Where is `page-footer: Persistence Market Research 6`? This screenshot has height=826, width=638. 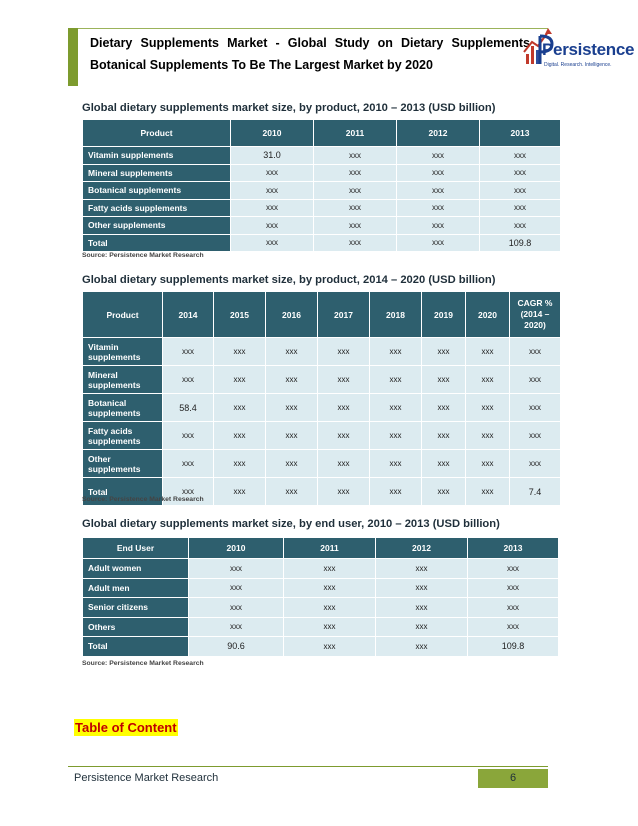
page-footer: Persistence Market Research 6 is located at coordinates (308, 777).